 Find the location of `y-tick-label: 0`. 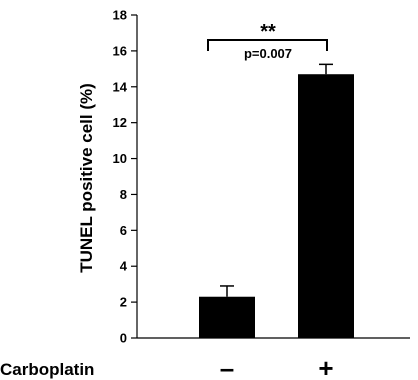

y-tick-label: 0 is located at coordinates (123, 338).